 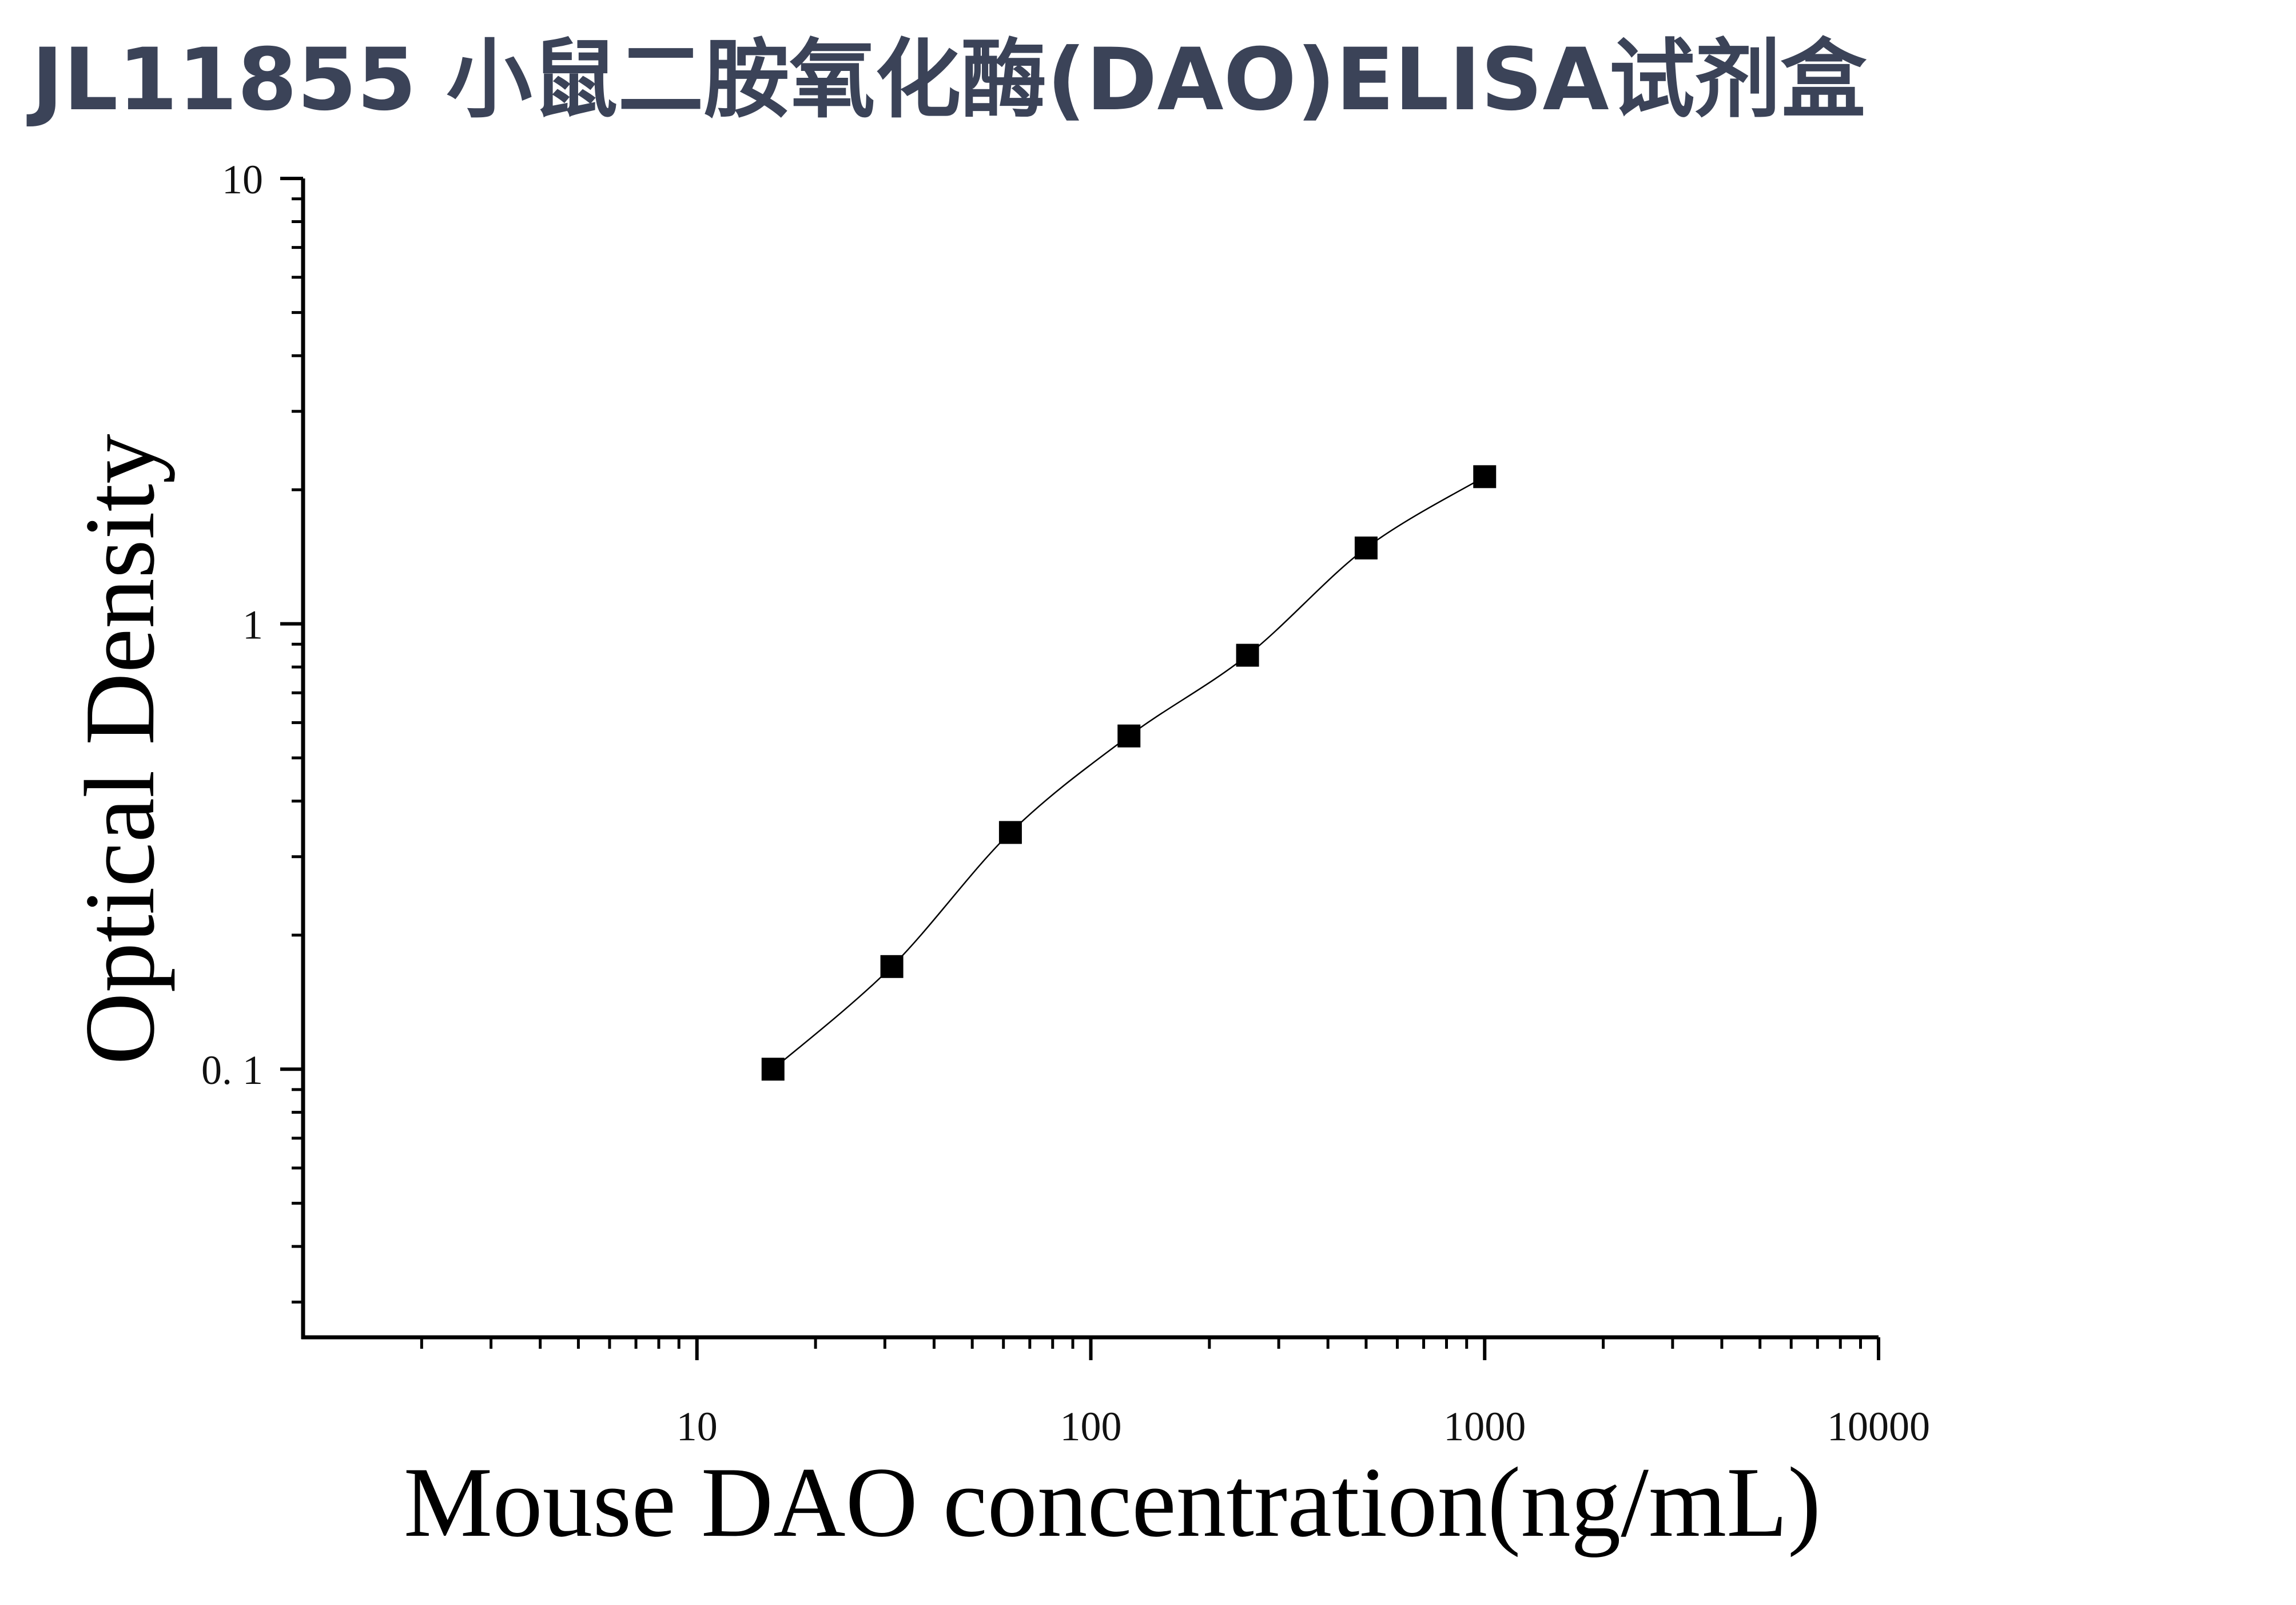 I want to click on fit-curve, so click(x=1128, y=773).